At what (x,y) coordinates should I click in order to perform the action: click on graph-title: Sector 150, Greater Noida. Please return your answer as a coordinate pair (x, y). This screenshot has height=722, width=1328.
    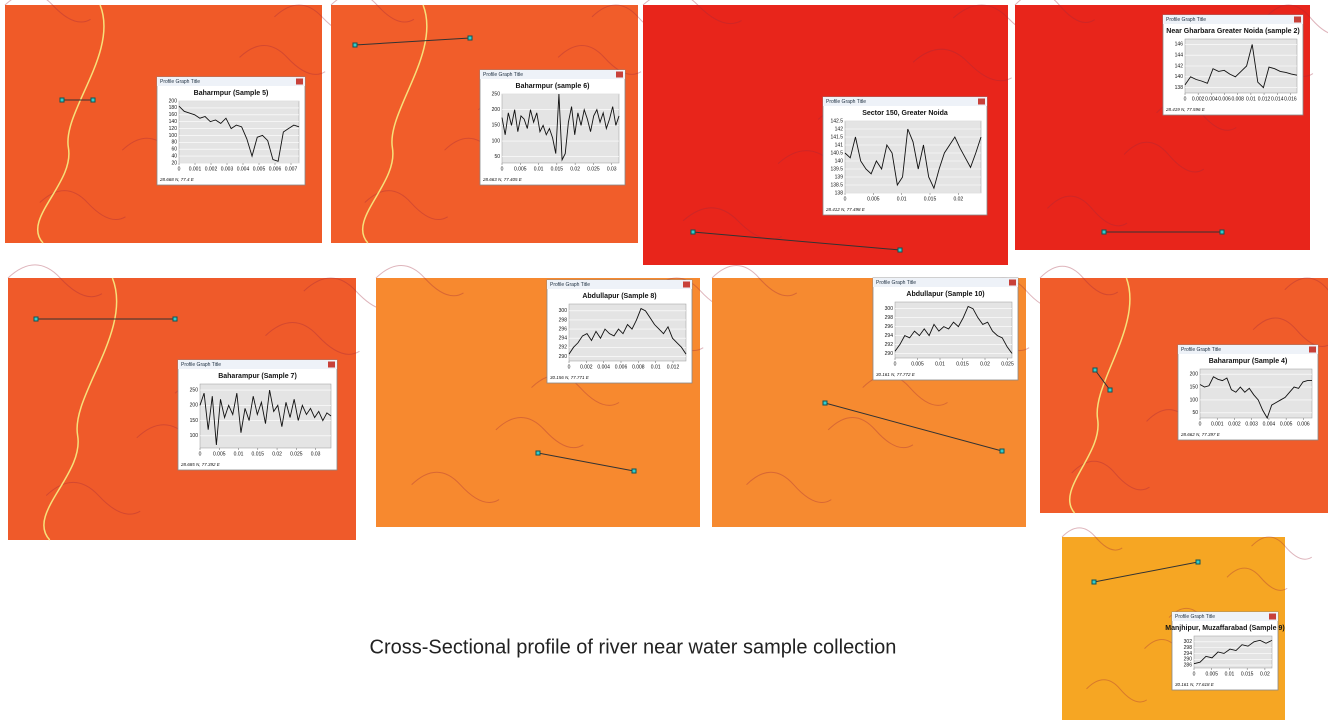
    Looking at the image, I should click on (905, 113).